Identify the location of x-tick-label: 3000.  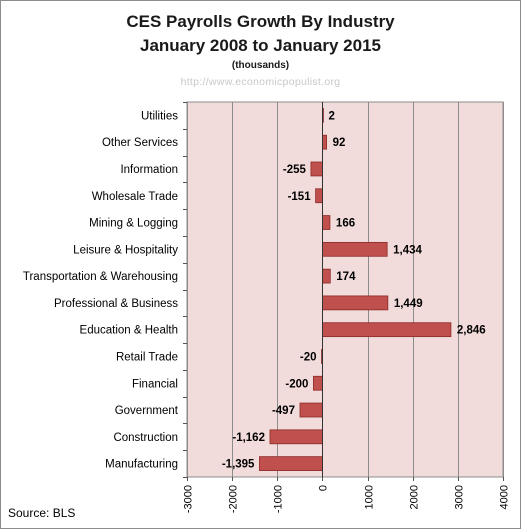
(460, 497).